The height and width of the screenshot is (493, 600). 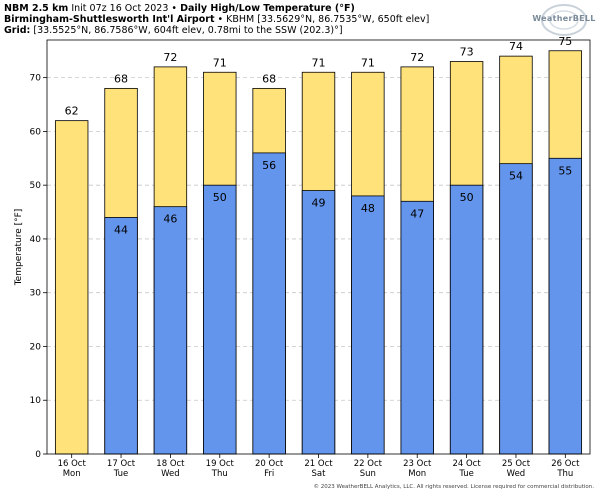 What do you see at coordinates (36, 8) in the screenshot?
I see `model-name: NBM 2.5 km` at bounding box center [36, 8].